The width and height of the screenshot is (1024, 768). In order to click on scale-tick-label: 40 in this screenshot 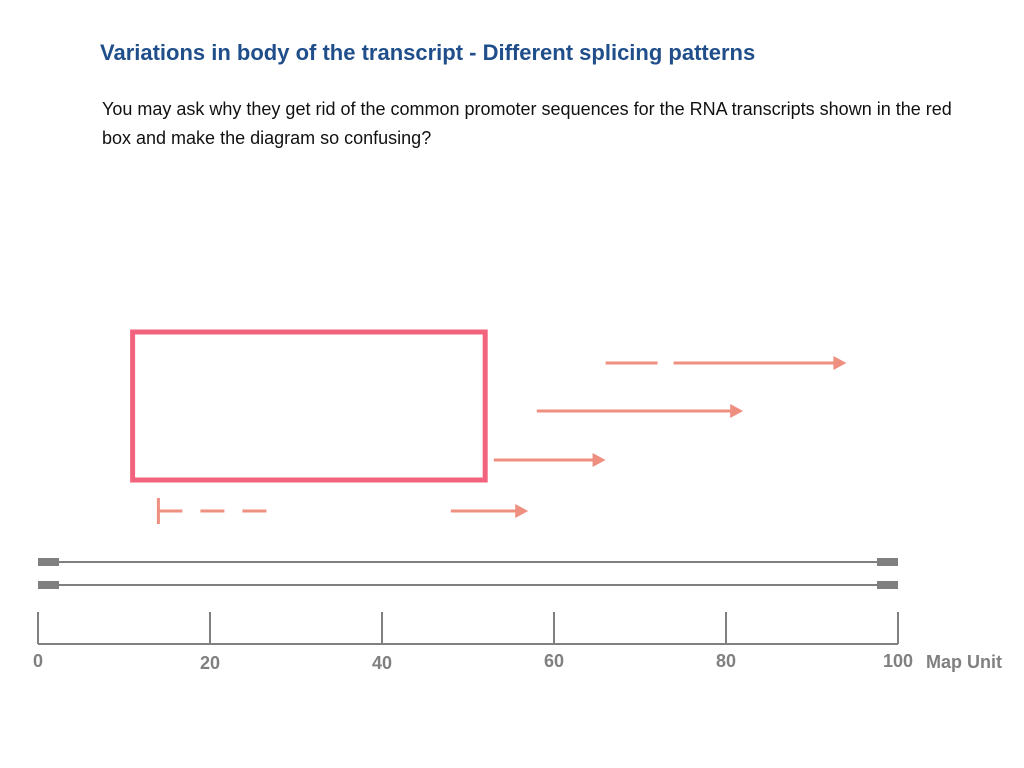, I will do `click(382, 663)`.